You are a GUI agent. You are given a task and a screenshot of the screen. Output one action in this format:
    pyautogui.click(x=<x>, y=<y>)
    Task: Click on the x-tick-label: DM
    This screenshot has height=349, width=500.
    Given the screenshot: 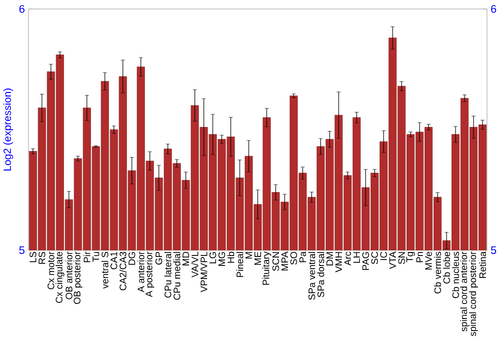 What is the action you would take?
    pyautogui.click(x=329, y=259)
    